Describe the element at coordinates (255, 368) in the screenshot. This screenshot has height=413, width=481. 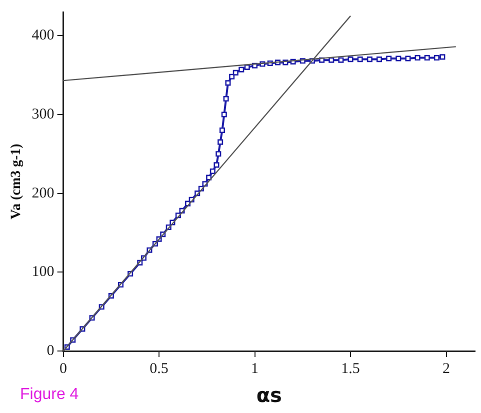
I see `x-tick-label: 1` at that location.